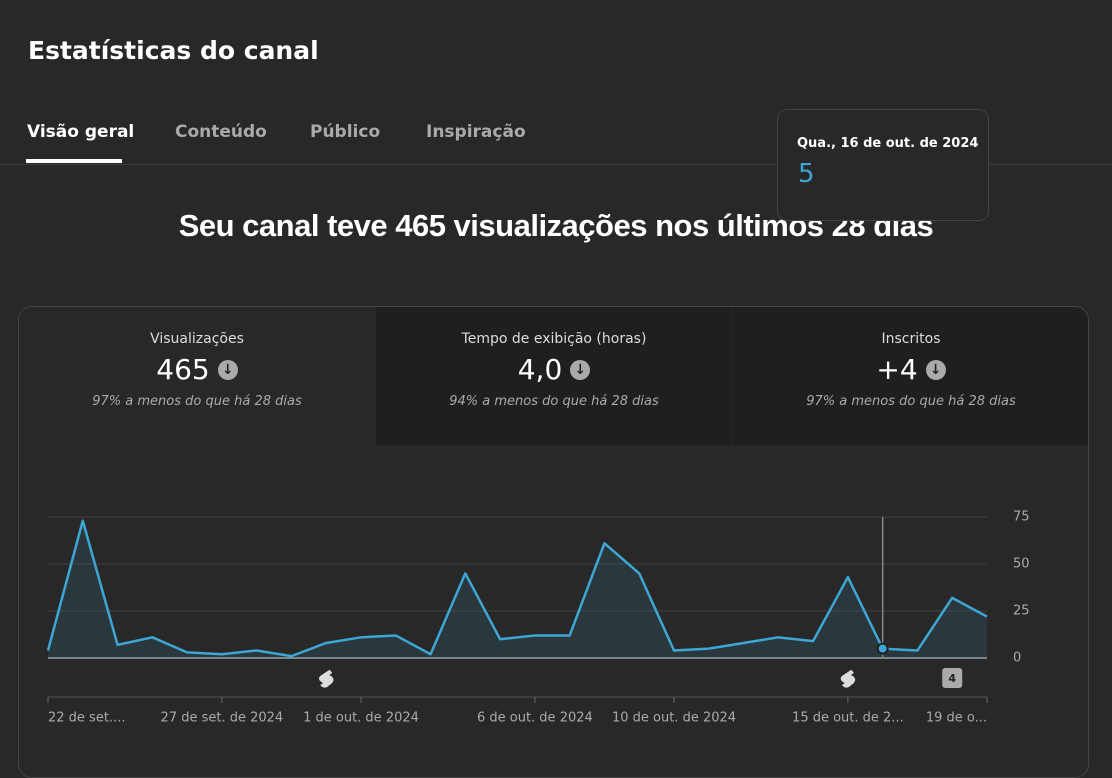  Describe the element at coordinates (74, 161) in the screenshot. I see `tab-underline` at that location.